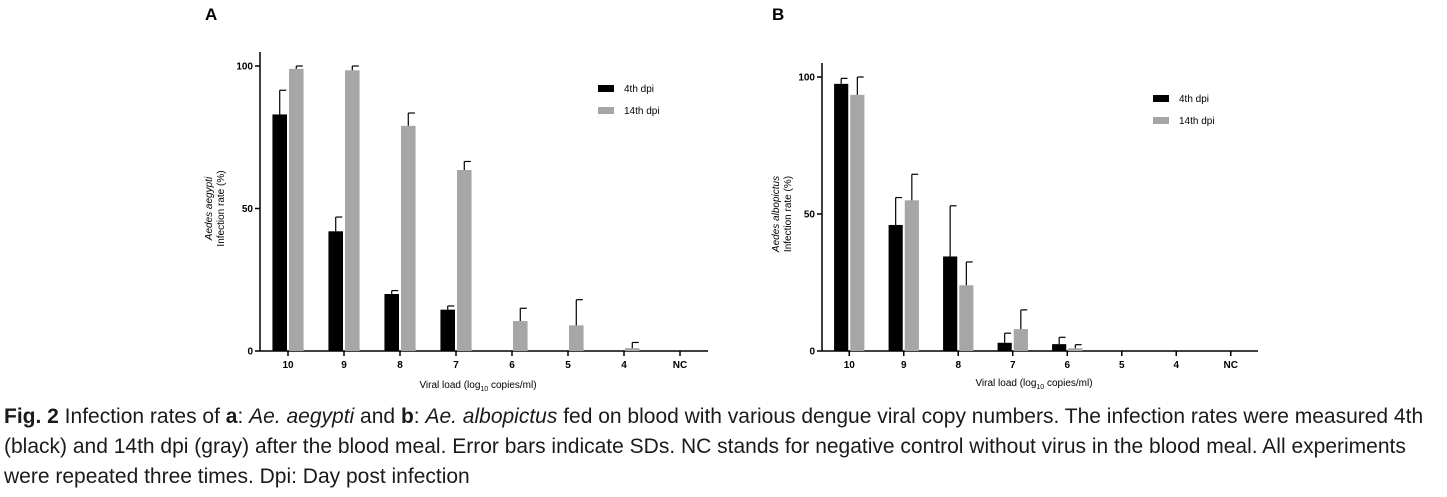 Image resolution: width=1447 pixels, height=497 pixels. What do you see at coordinates (778, 14) in the screenshot?
I see `panel-letter: B` at bounding box center [778, 14].